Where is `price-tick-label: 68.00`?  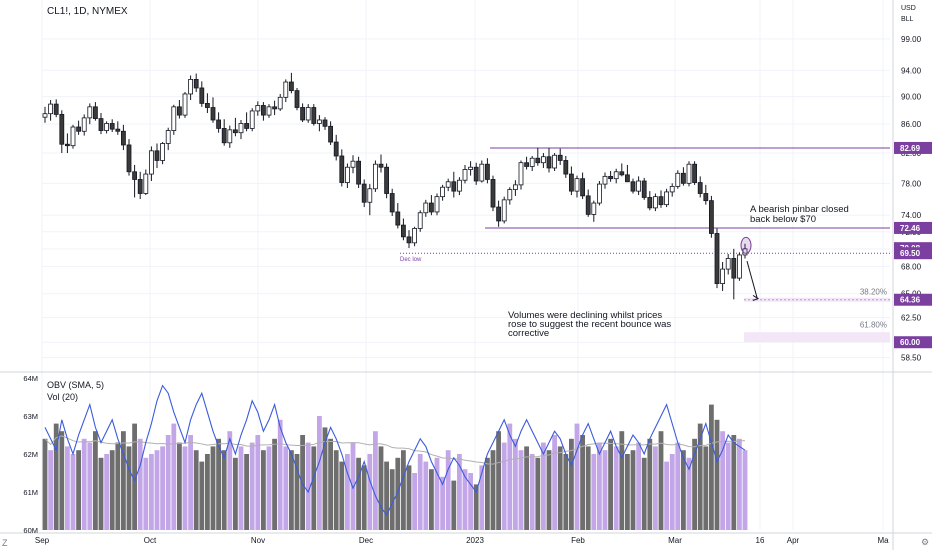 price-tick-label: 68.00 is located at coordinates (911, 266).